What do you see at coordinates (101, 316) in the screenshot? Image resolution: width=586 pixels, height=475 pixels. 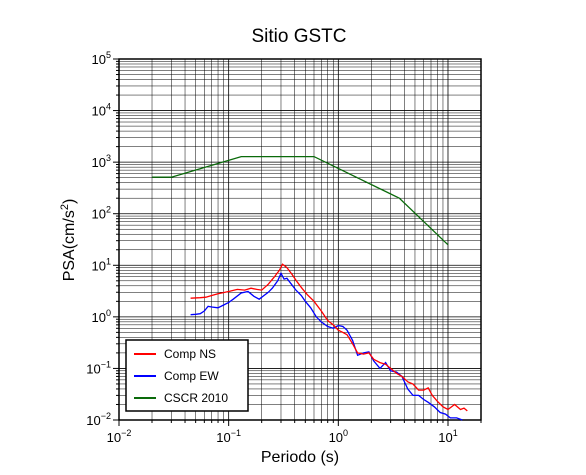 I see `y-tick-label: 10⁰` at bounding box center [101, 316].